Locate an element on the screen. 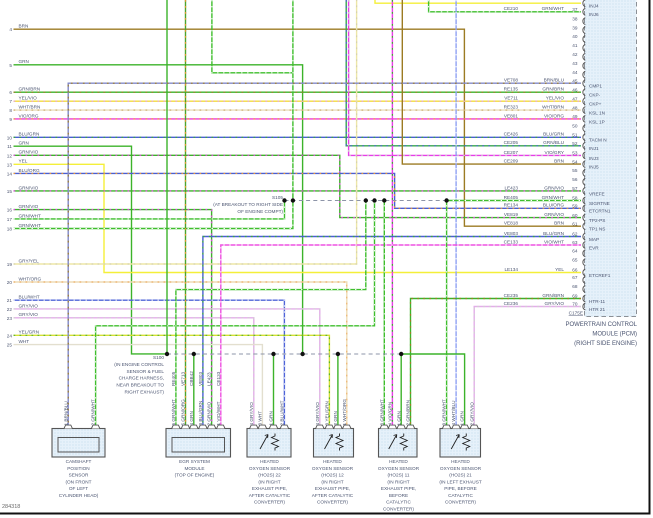 The width and height of the screenshot is (653, 518). left-pin-8-number: 8 is located at coordinates (10, 110).